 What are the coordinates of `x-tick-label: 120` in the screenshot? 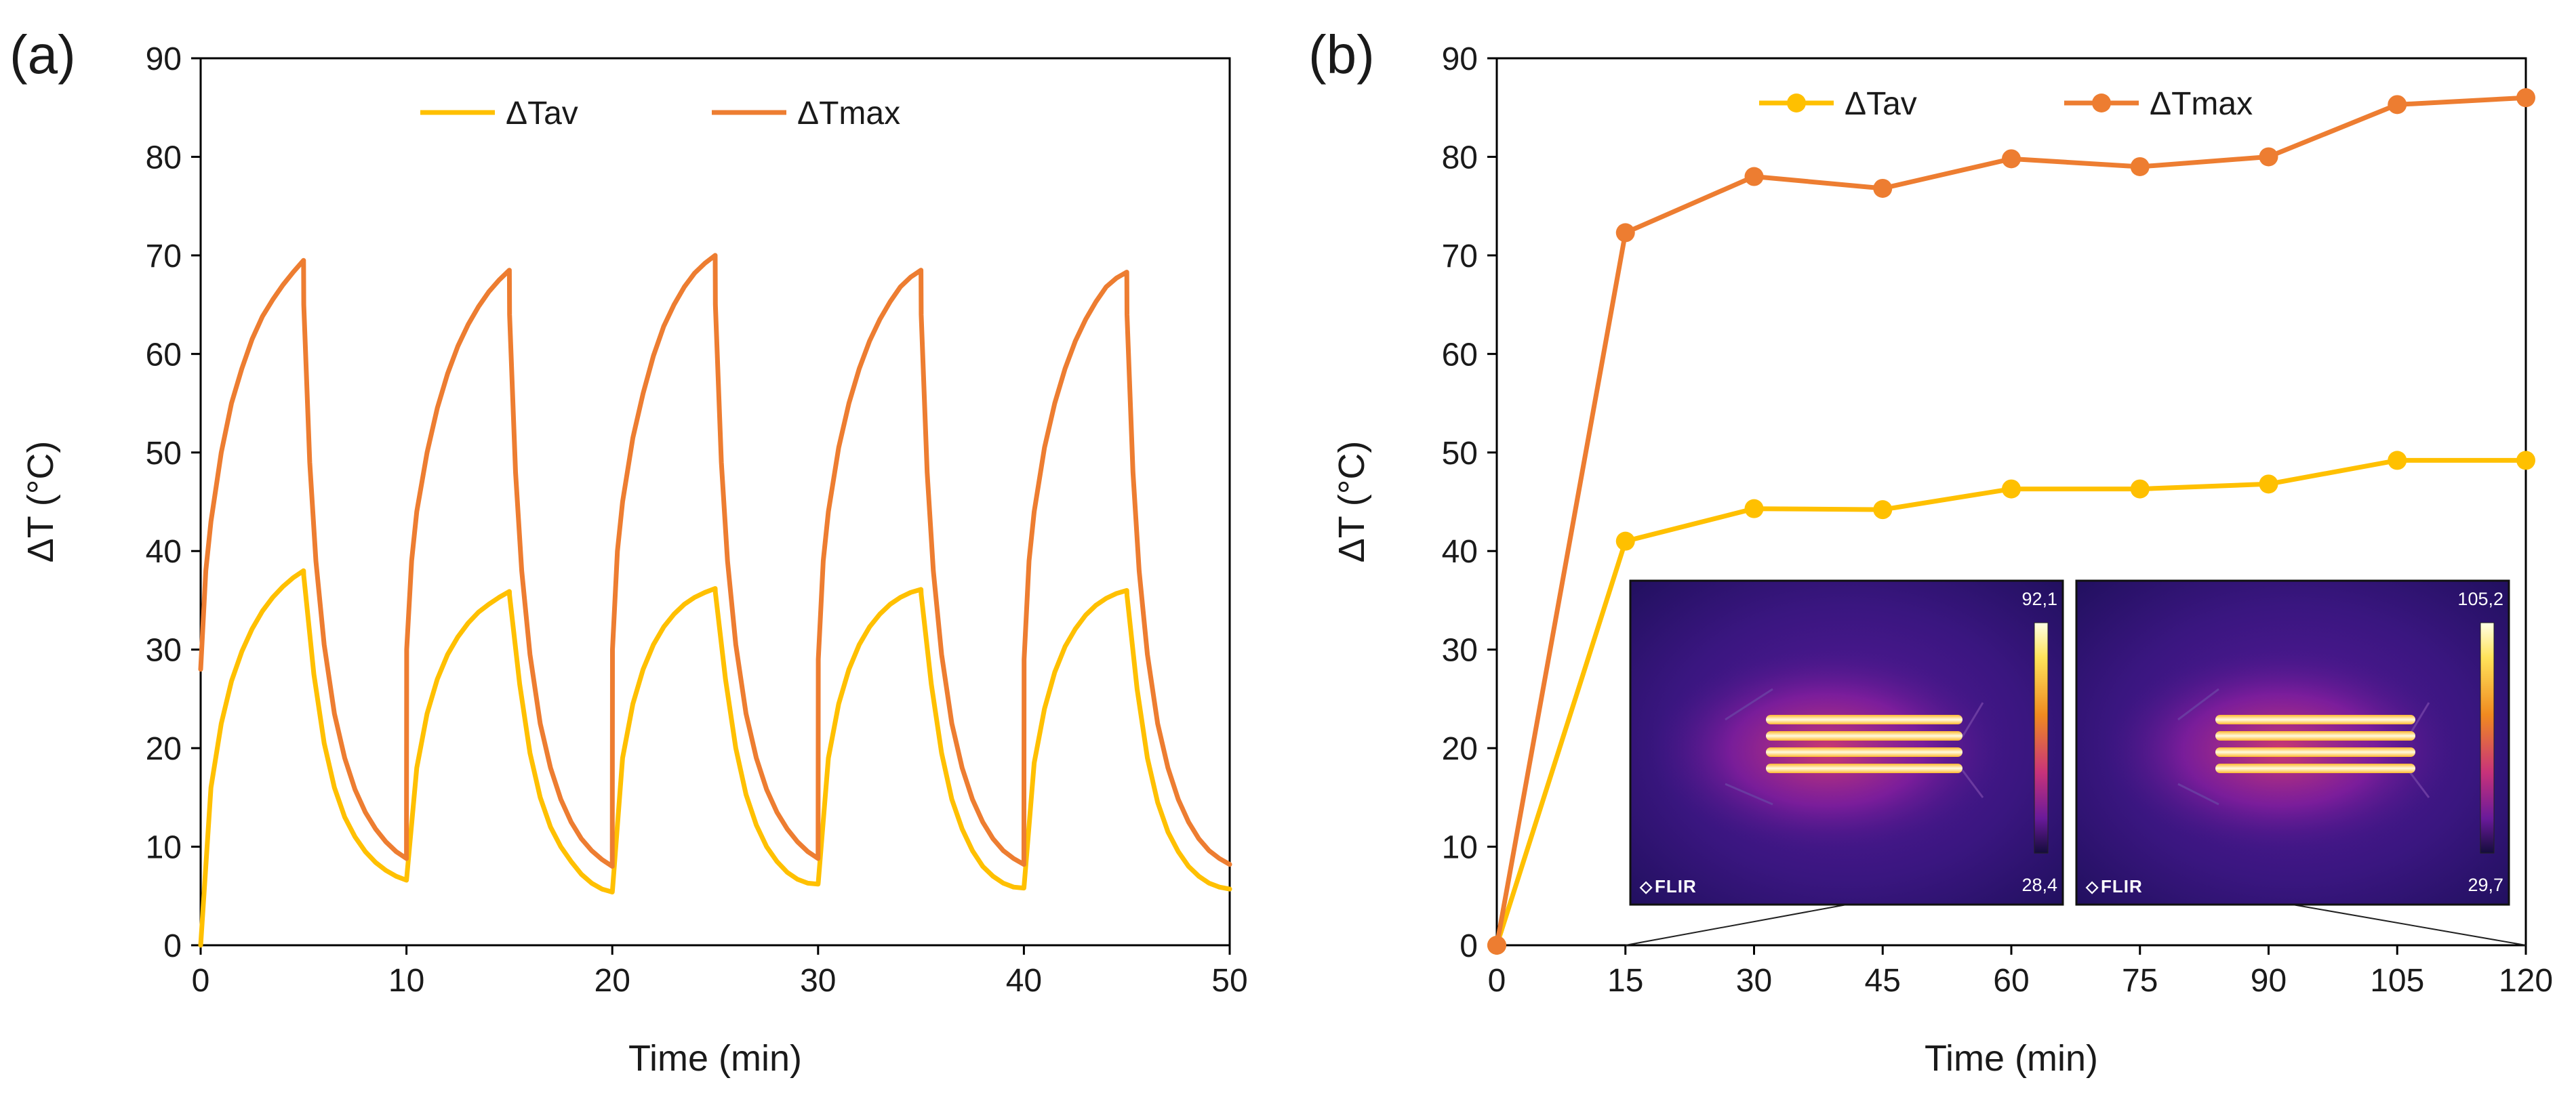 It's located at (2526, 981).